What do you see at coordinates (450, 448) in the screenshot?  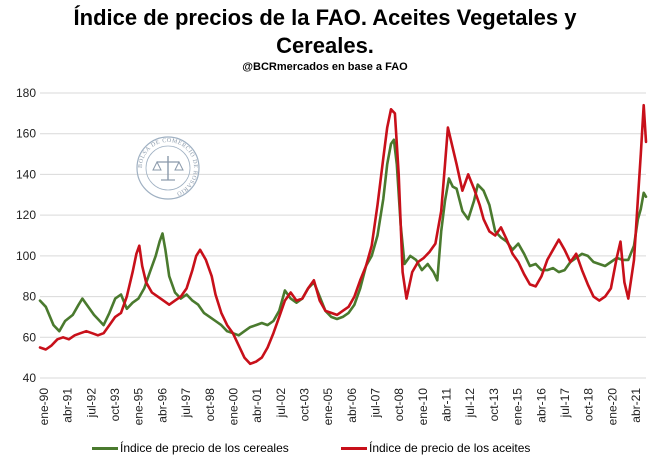 I see `legend-label-oils: Índice de precio de los aceites` at bounding box center [450, 448].